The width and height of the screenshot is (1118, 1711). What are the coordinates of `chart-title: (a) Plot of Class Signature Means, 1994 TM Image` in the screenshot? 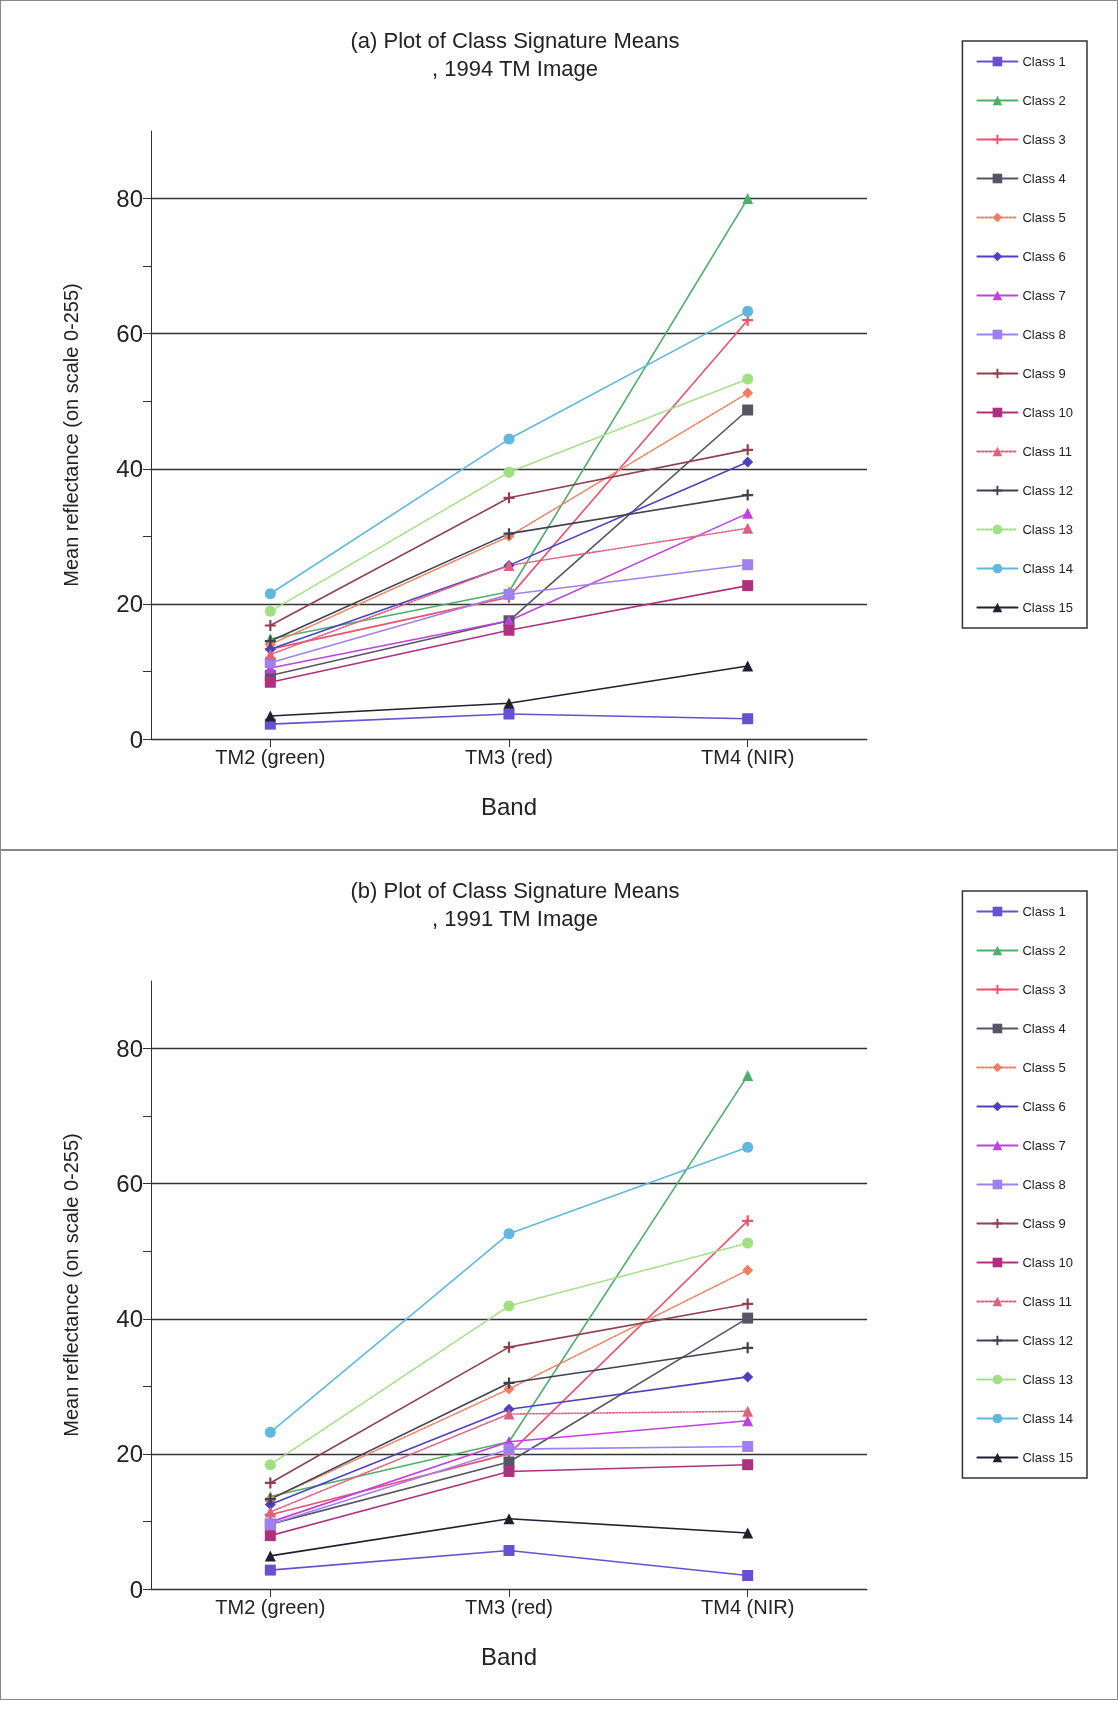 It's located at (515, 54).